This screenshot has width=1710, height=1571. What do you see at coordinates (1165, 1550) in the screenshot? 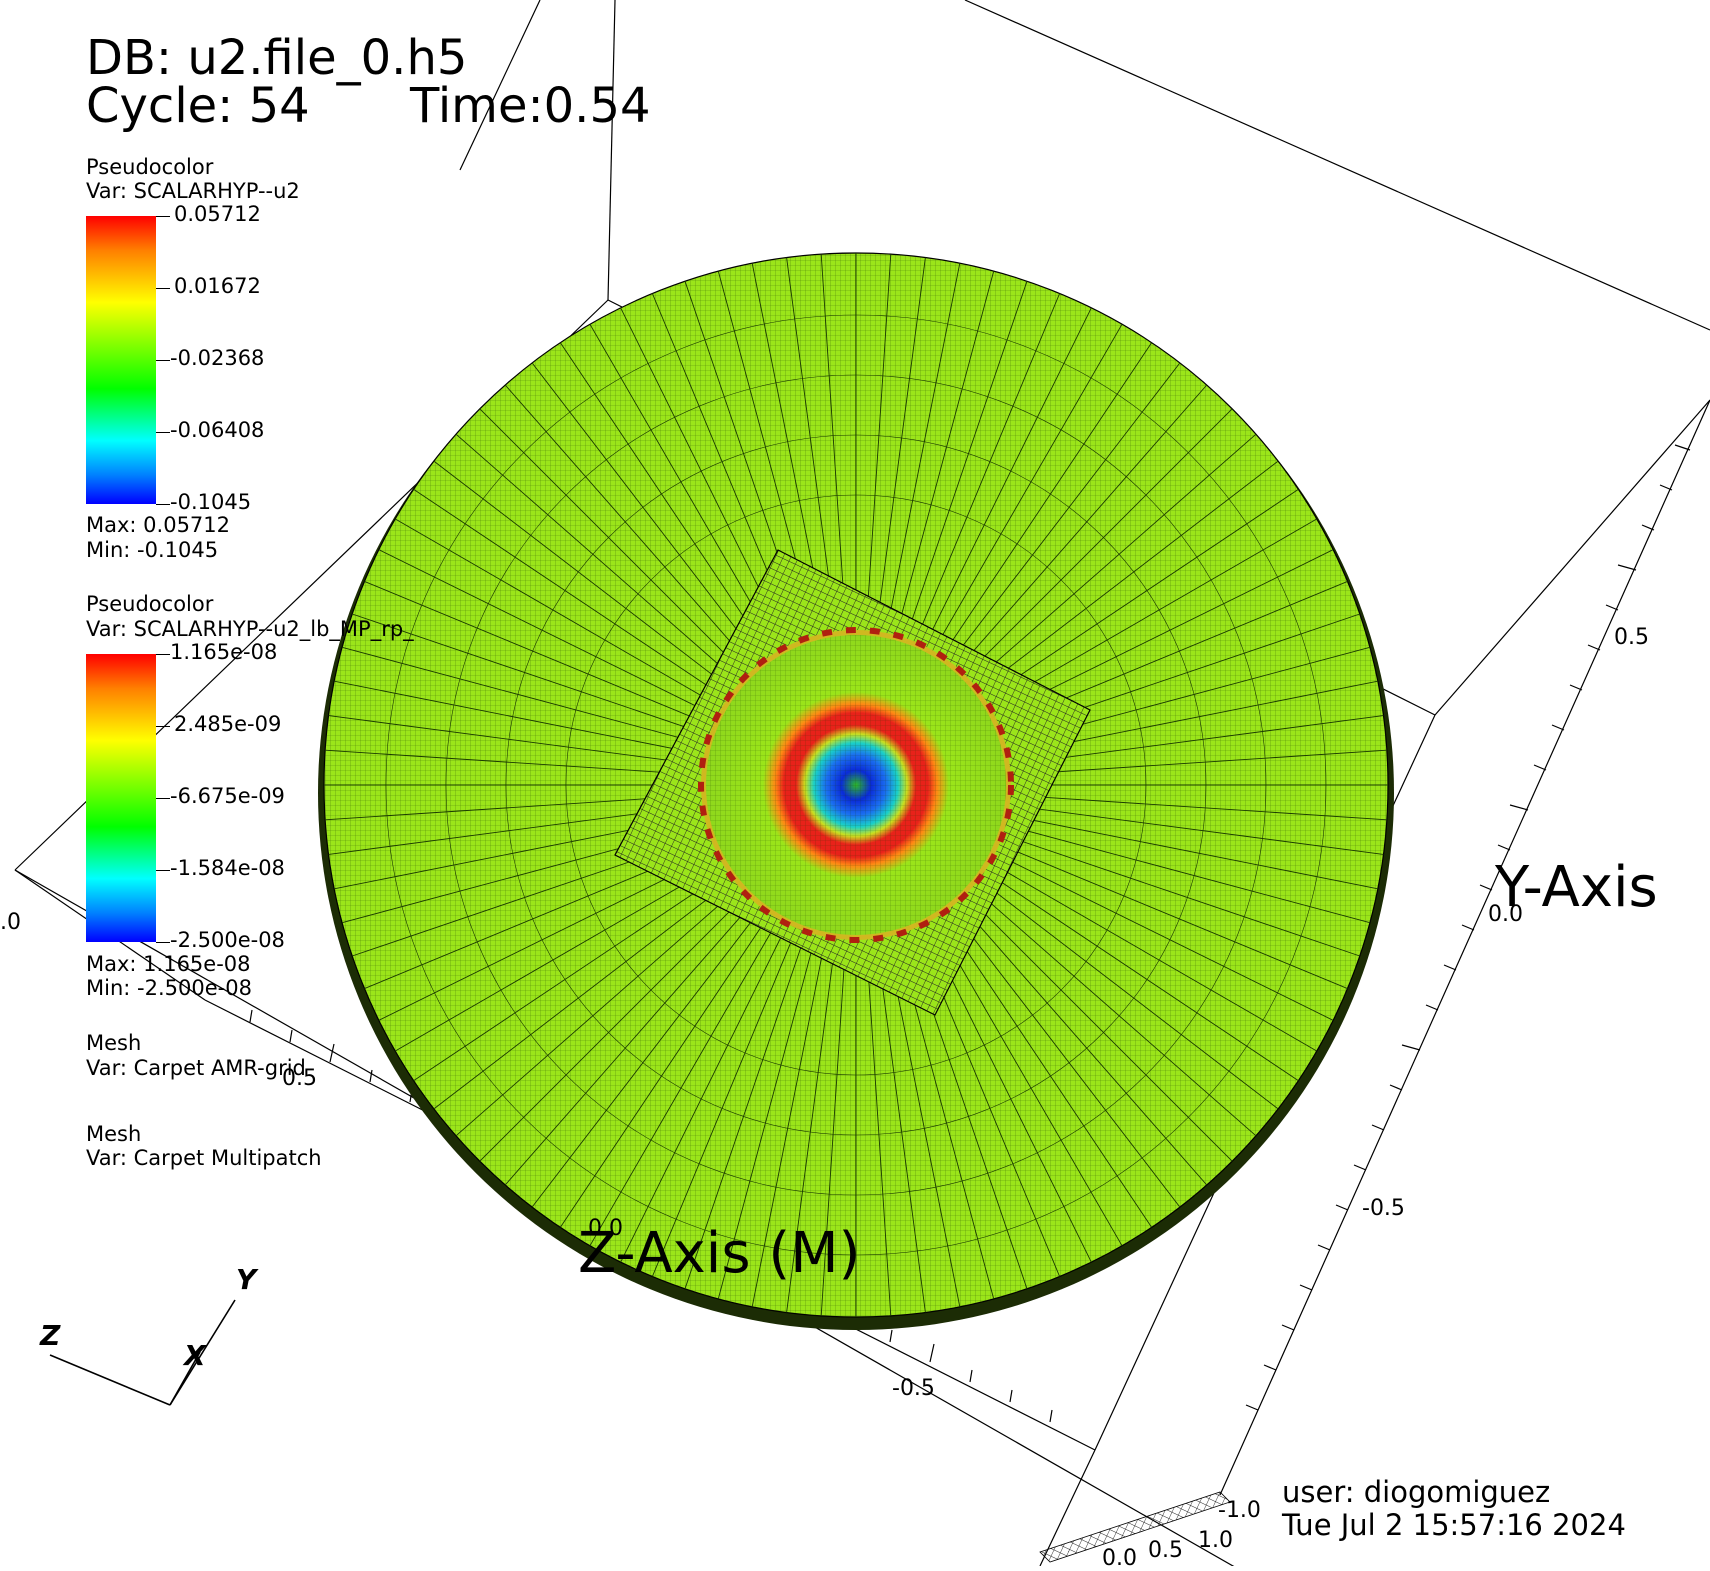
I see `bottom-tick-label: 0.5` at bounding box center [1165, 1550].